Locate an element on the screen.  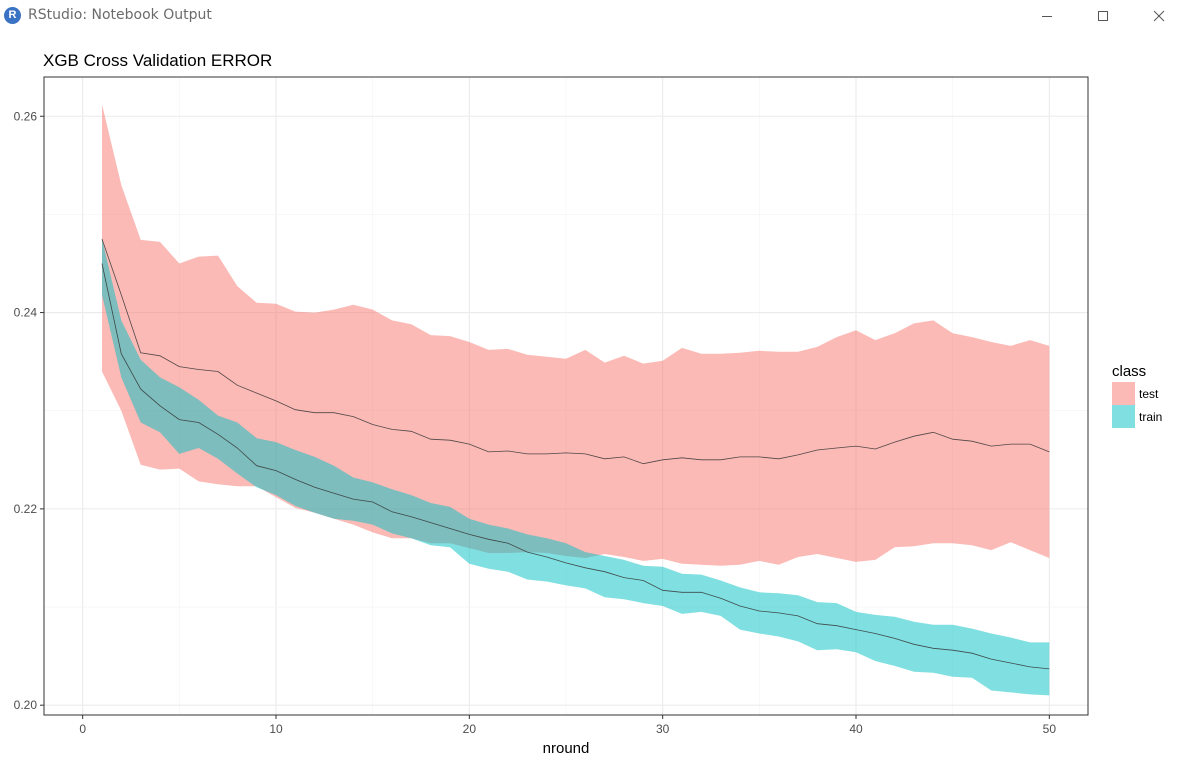
x-tick-label: 20 is located at coordinates (470, 729).